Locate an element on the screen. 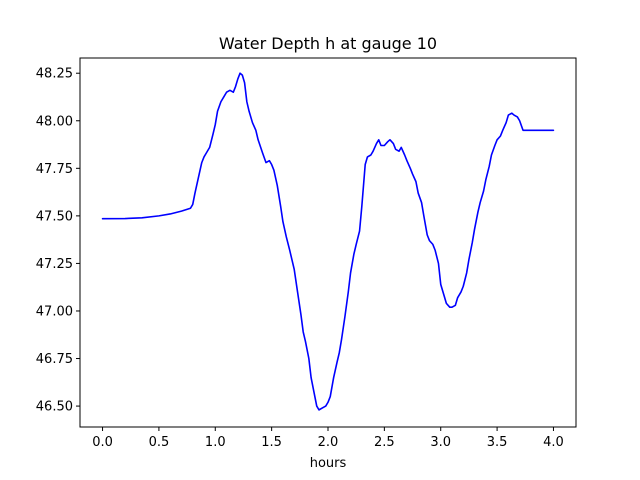  y-tick-label: 47.75 is located at coordinates (54, 169).